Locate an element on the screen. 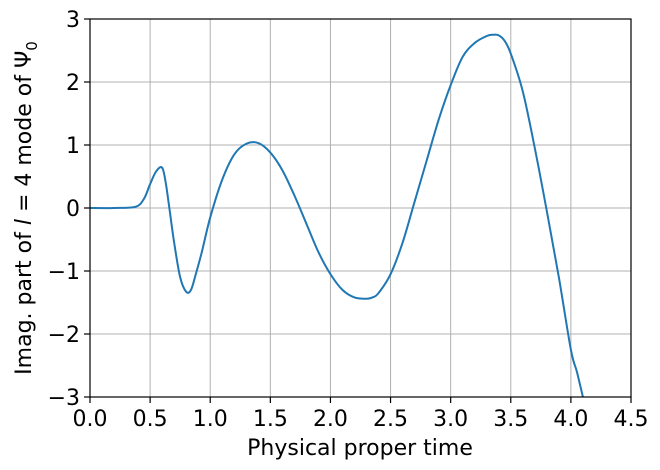 The image size is (660, 470). x-axis-label: Physical proper time is located at coordinates (360, 448).